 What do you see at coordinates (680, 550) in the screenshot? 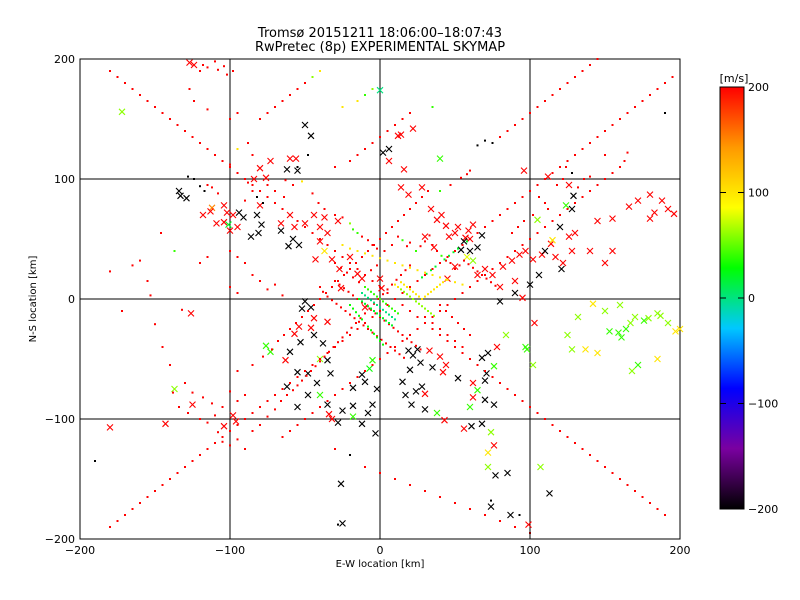
I see `x-tick-label: 200` at bounding box center [680, 550].